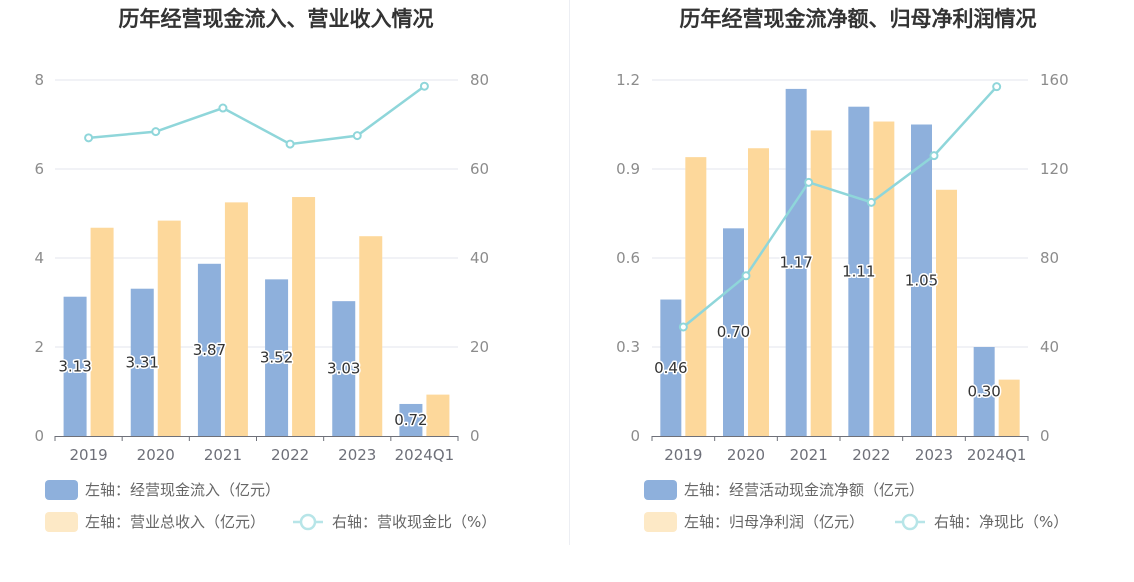 The height and width of the screenshot is (582, 1134). I want to click on bar-data-label: 0.46, so click(670, 368).